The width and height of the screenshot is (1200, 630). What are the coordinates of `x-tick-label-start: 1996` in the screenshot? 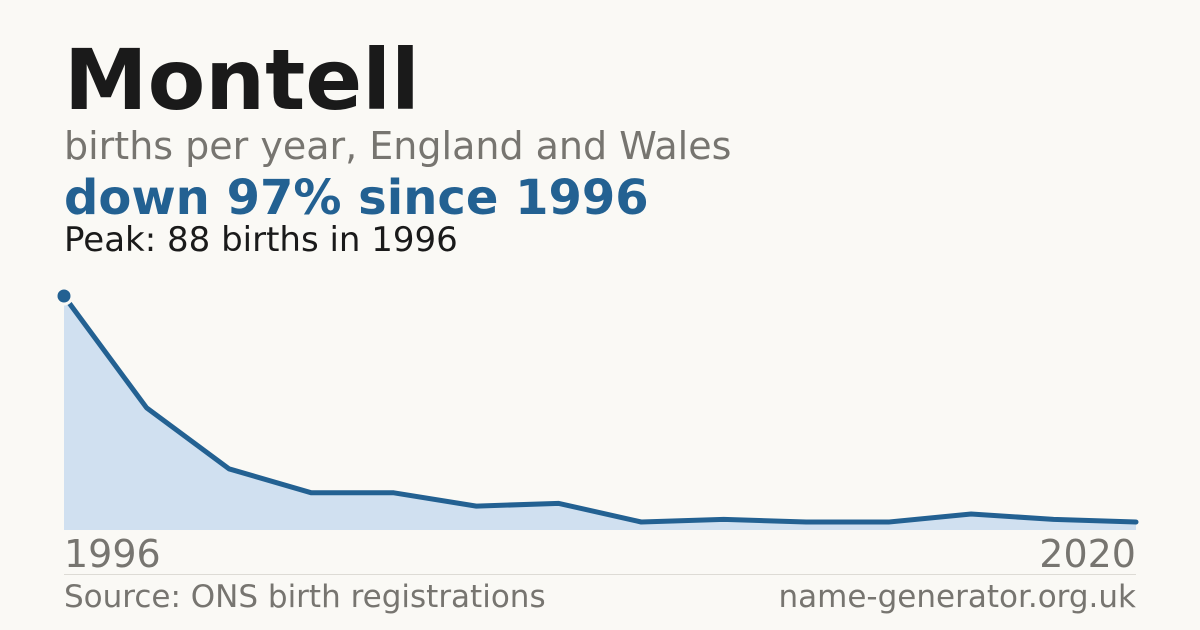 It's located at (112, 554).